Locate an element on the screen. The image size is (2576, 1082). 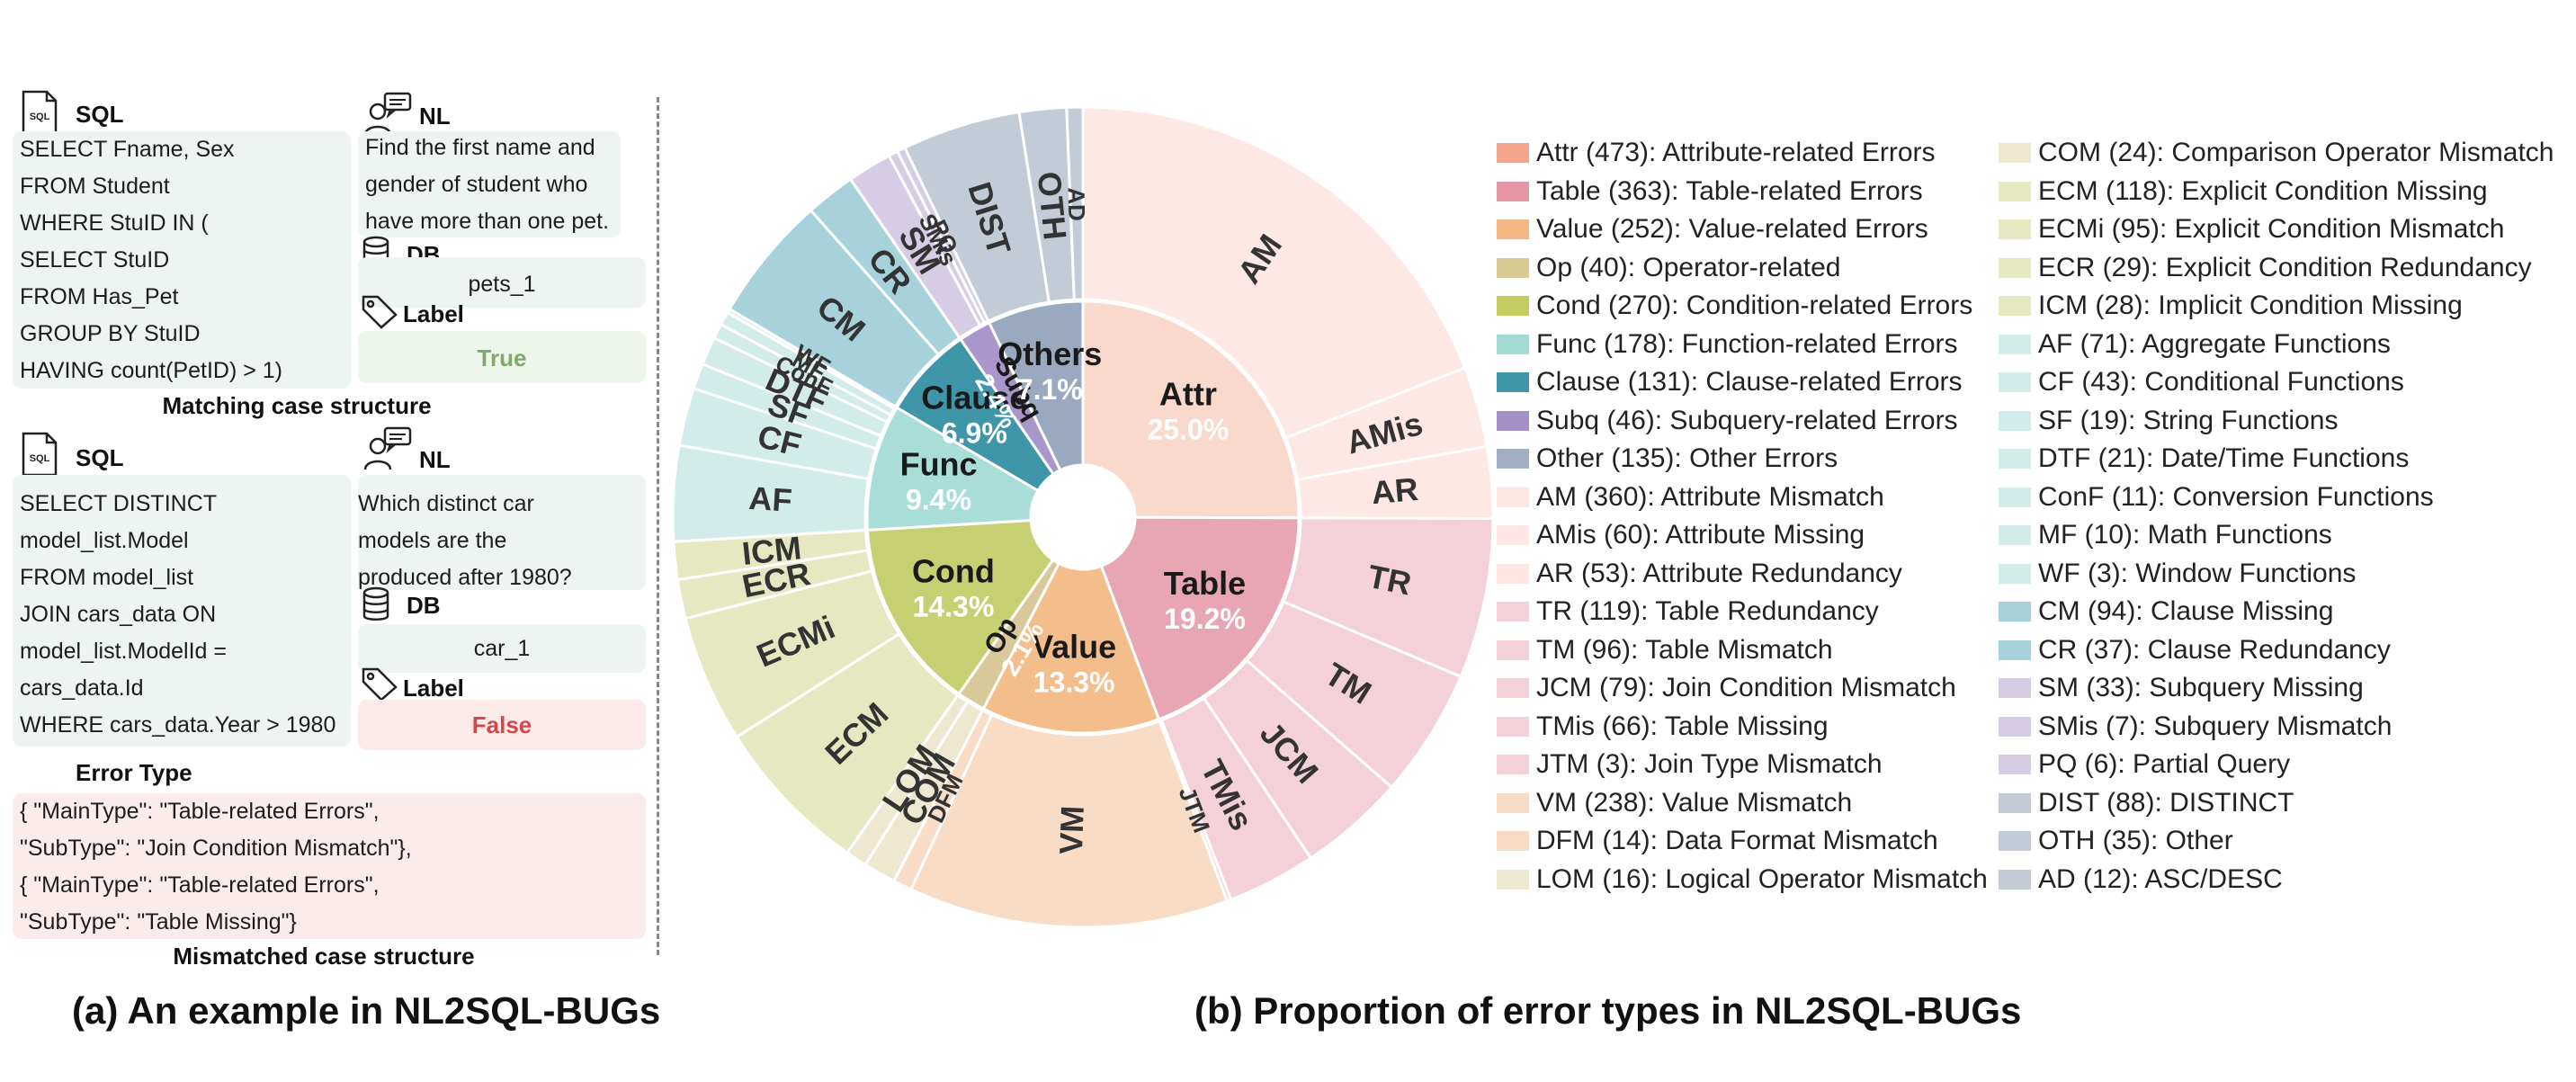
legend-label: LOM (16): Logical Operator Mismatch is located at coordinates (1762, 878).